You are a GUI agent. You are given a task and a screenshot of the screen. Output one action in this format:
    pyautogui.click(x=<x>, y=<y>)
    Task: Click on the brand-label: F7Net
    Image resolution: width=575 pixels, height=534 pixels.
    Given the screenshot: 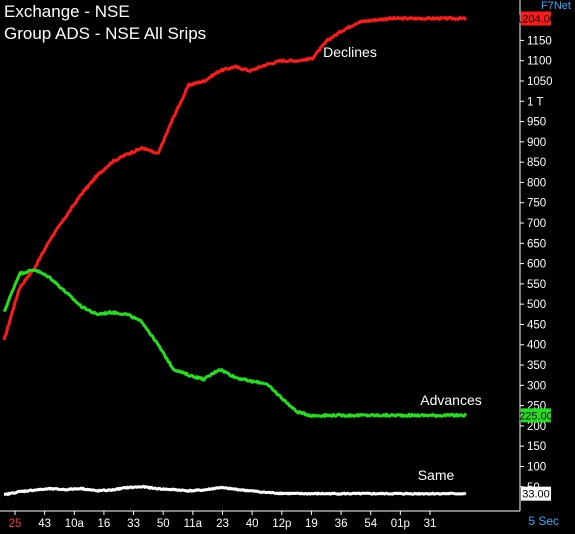 What is the action you would take?
    pyautogui.click(x=556, y=6)
    